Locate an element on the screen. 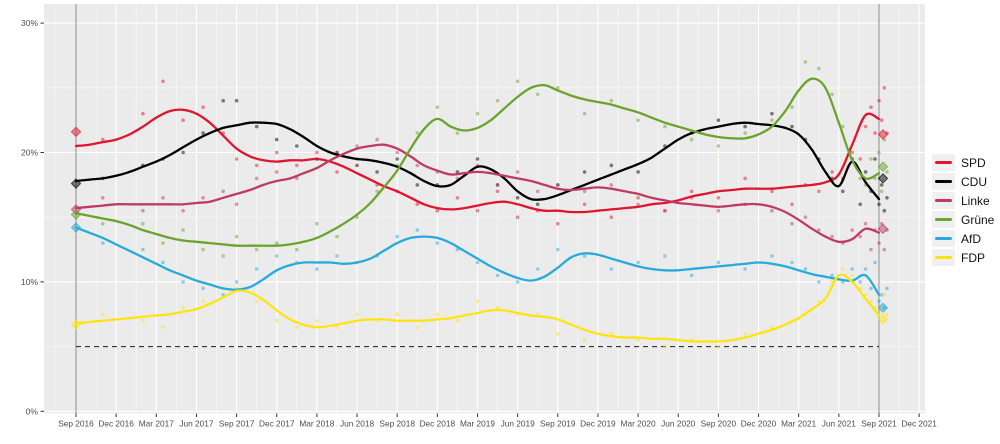 The width and height of the screenshot is (1000, 444). election-marker-2021-linke is located at coordinates (883, 229).